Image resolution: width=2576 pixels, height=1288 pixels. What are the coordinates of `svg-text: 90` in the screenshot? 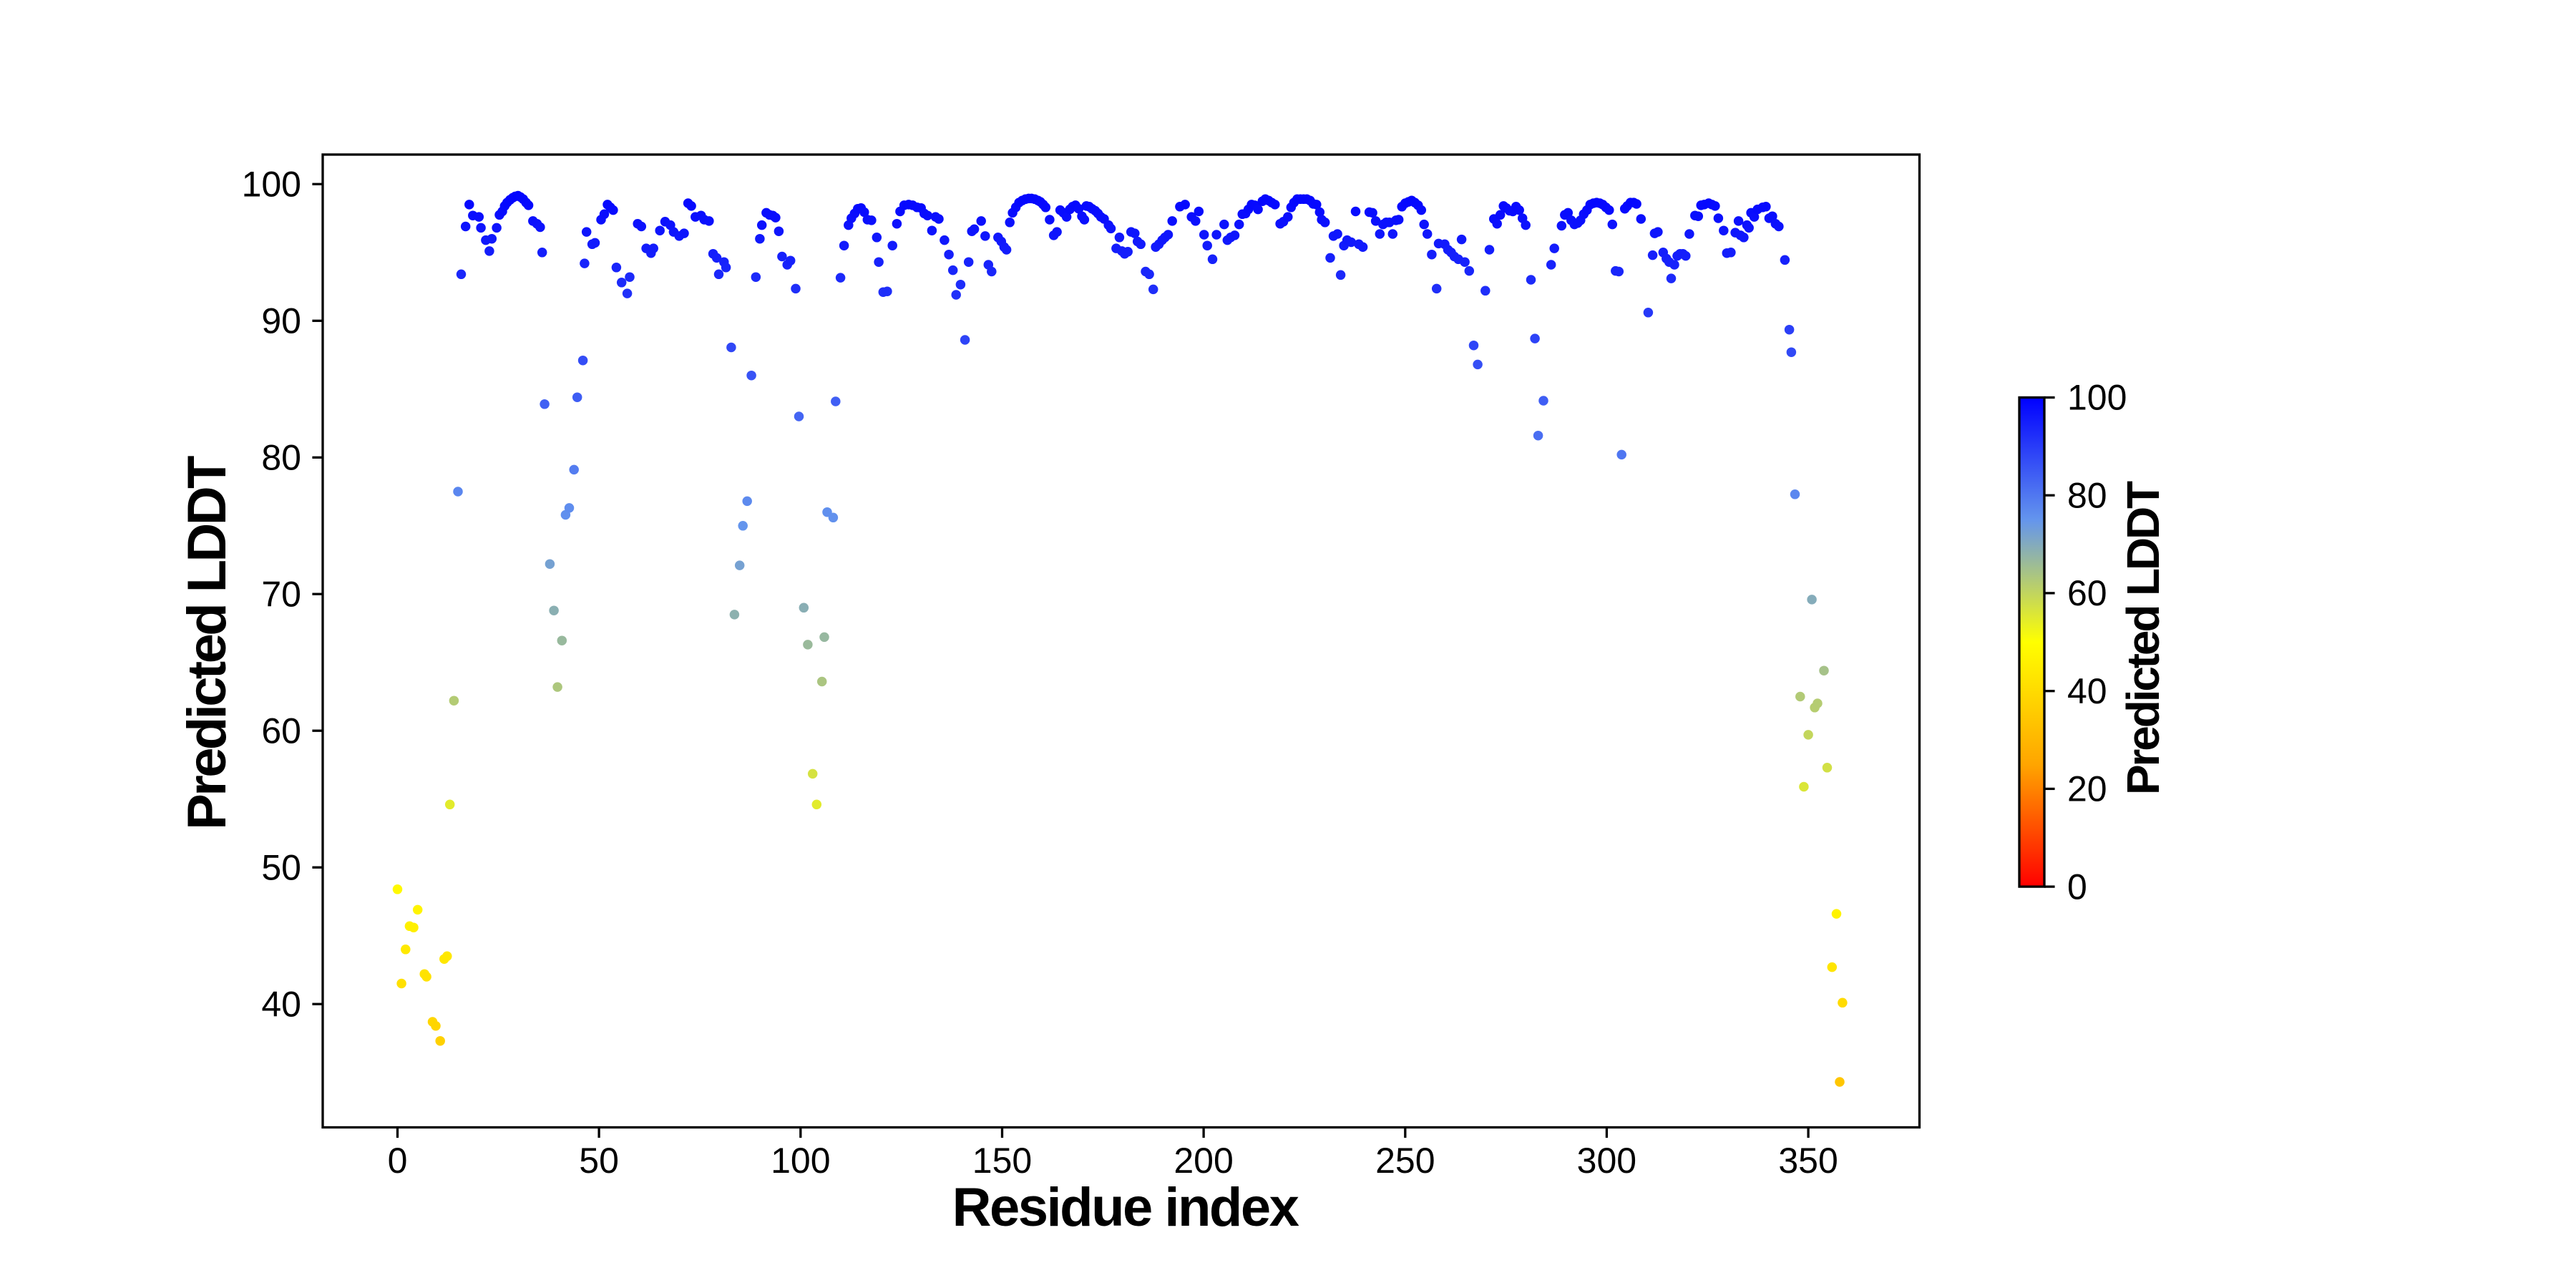 It's located at (281, 321).